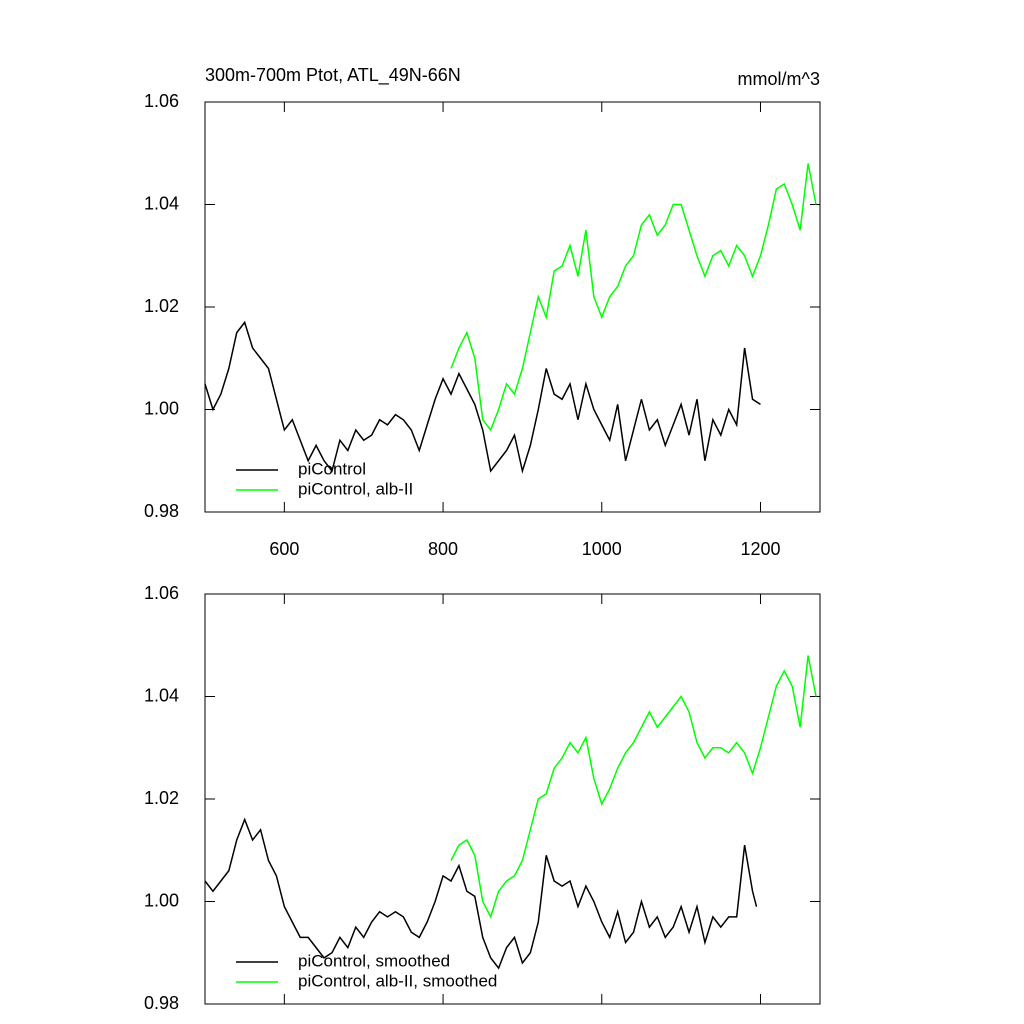 This screenshot has height=1024, width=1024. I want to click on x-tick-label: 600, so click(284, 549).